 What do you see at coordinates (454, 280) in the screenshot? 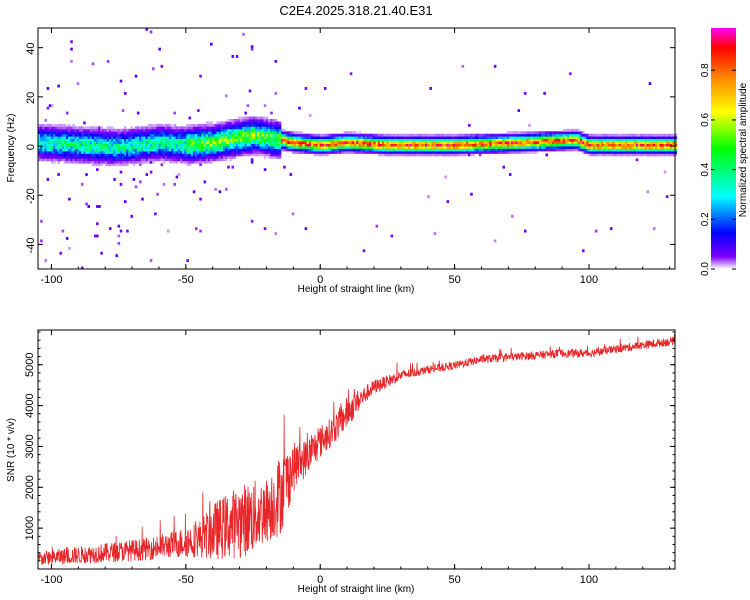
I see `spectrogram-x-tick-label: 50` at bounding box center [454, 280].